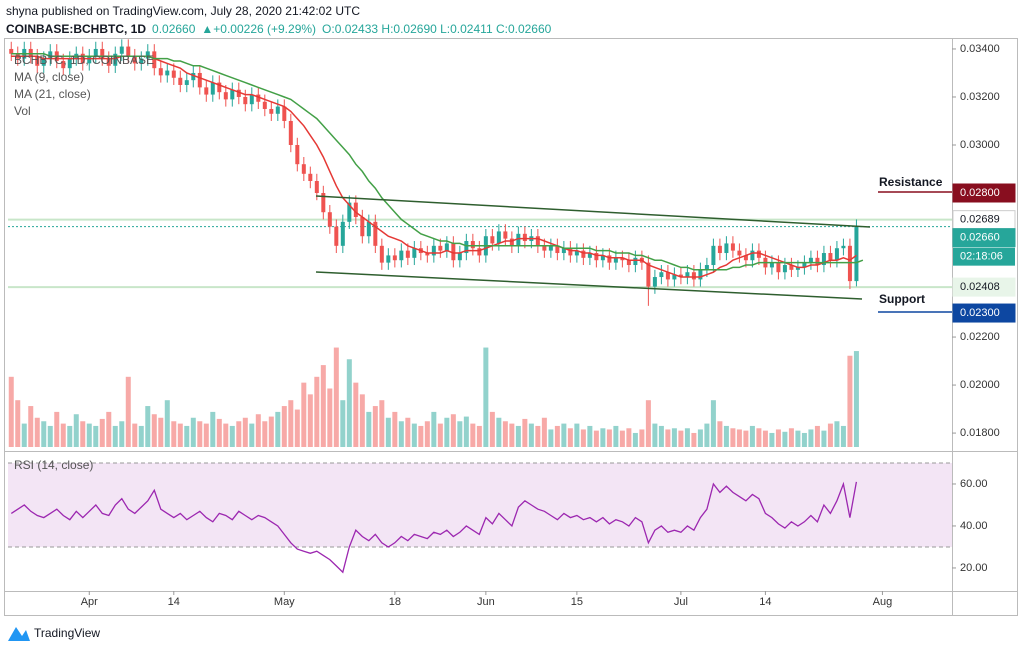  I want to click on rsi-tick-label: 20.00, so click(974, 568).